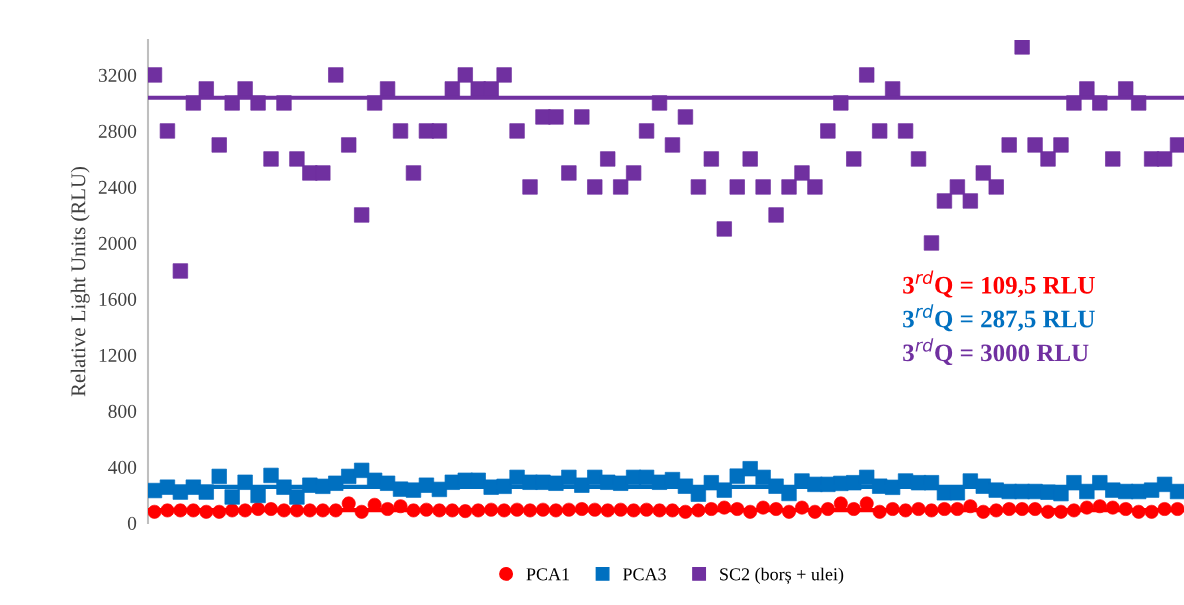  I want to click on y-axis-title: Relative Light Units (RLU), so click(80, 281).